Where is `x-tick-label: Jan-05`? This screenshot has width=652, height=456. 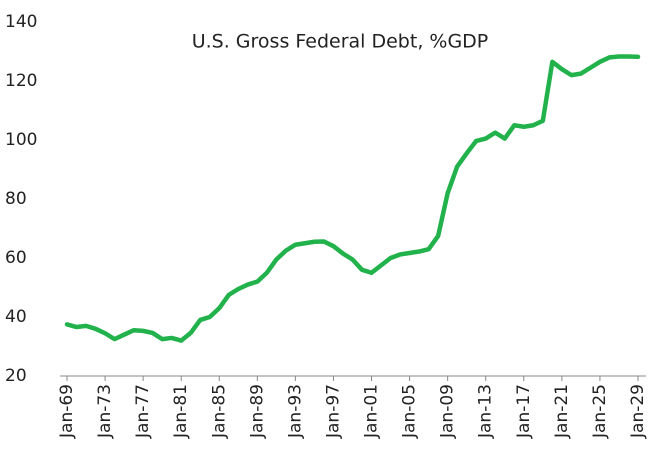
x-tick-label: Jan-05 is located at coordinates (410, 411).